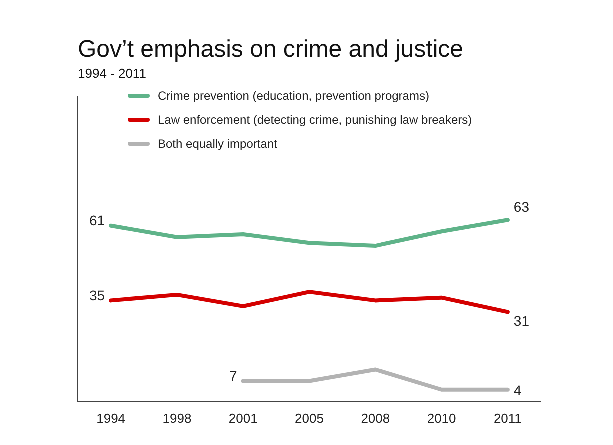 The width and height of the screenshot is (613, 445). Describe the element at coordinates (315, 120) in the screenshot. I see `legend-label: Law enforcement (detecting crime, punishing law breakers)` at that location.